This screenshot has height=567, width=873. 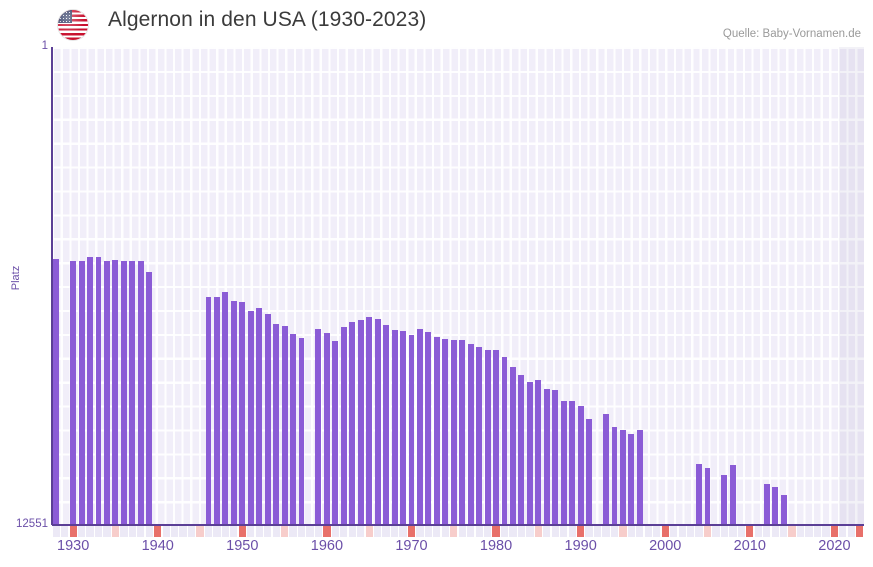 I want to click on x-tick-1939, so click(x=149, y=531).